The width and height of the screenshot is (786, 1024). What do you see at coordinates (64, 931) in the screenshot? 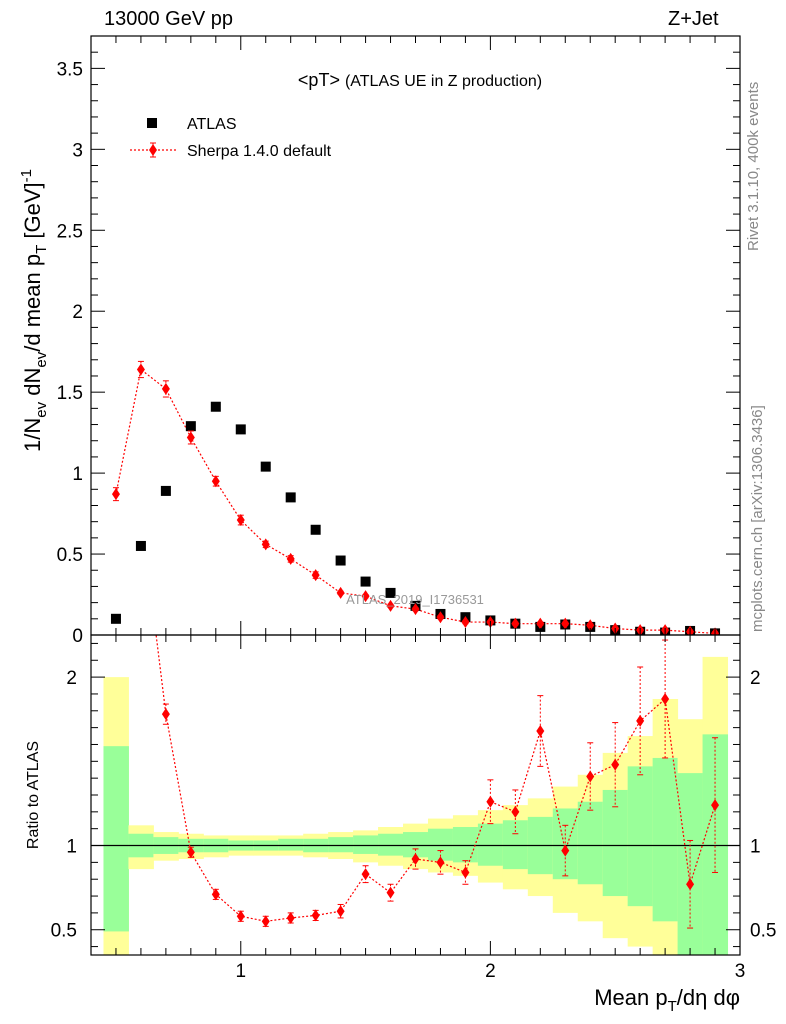
I see `ratio-y-tick-label: 0.5` at bounding box center [64, 931].